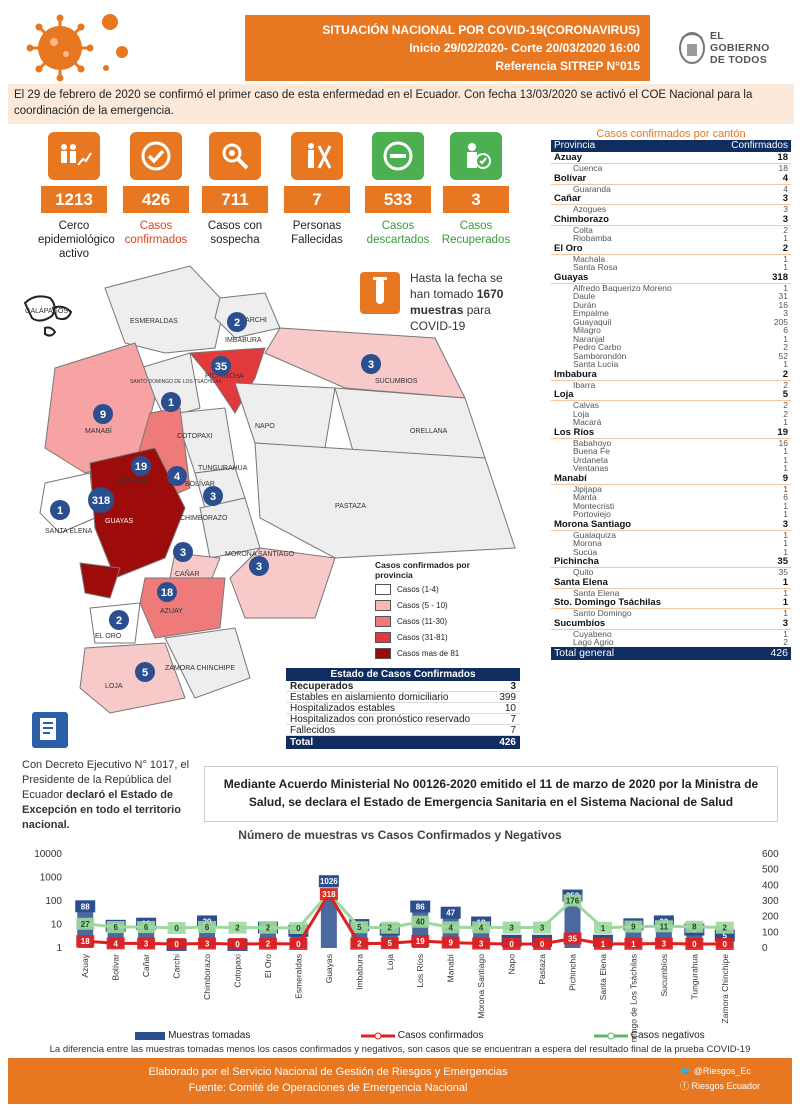 Image resolution: width=800 pixels, height=1110 pixels. What do you see at coordinates (622, 287) in the screenshot?
I see `canton-name: Alfredo Baquerizo Moreno` at bounding box center [622, 287].